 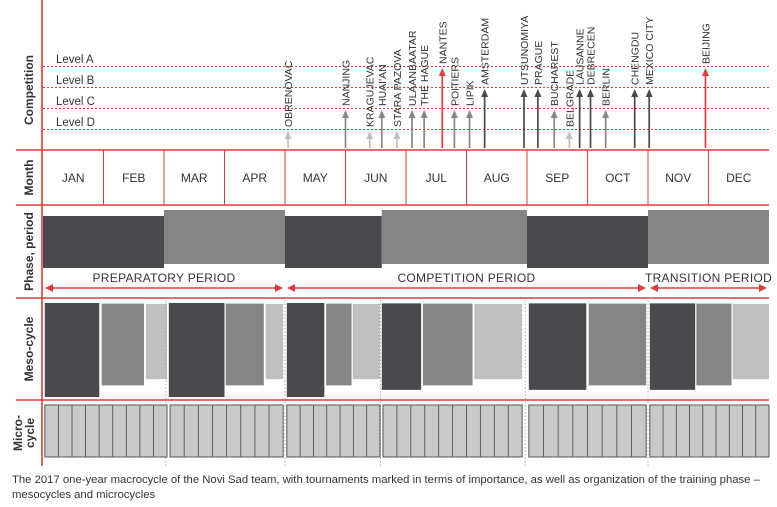 What do you see at coordinates (254, 178) in the screenshot?
I see `month-label: APR` at bounding box center [254, 178].